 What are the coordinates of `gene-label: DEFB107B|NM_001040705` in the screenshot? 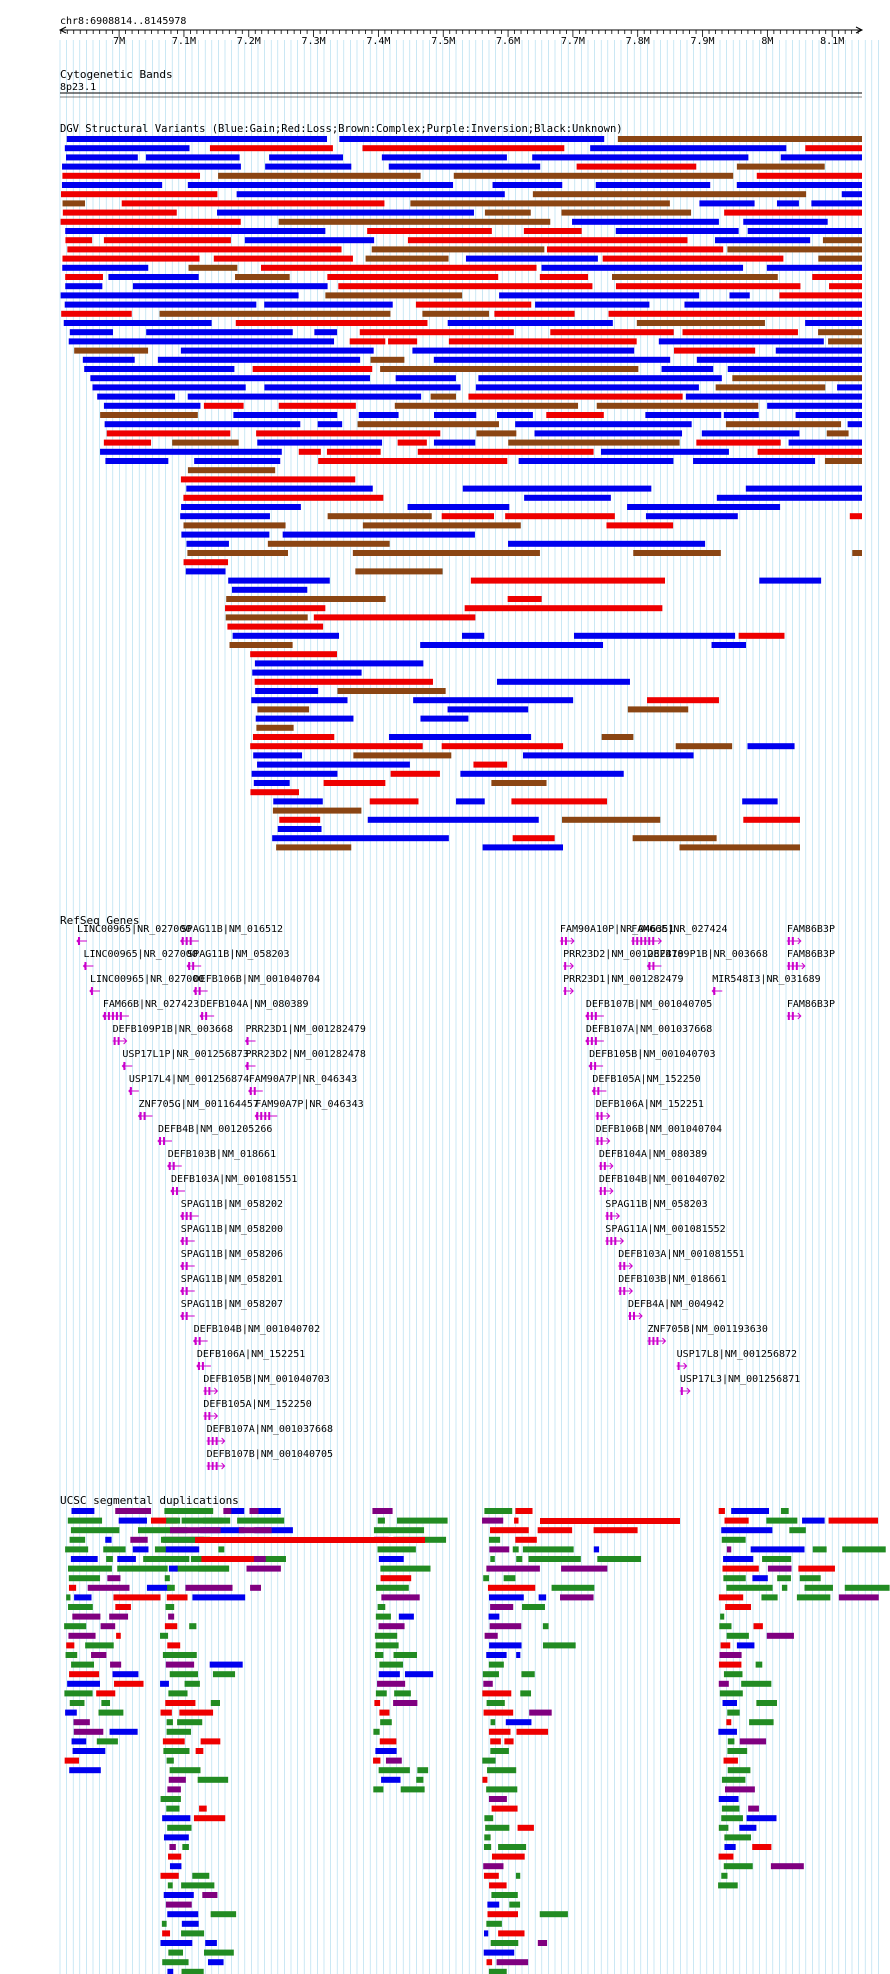 It's located at (649, 1004).